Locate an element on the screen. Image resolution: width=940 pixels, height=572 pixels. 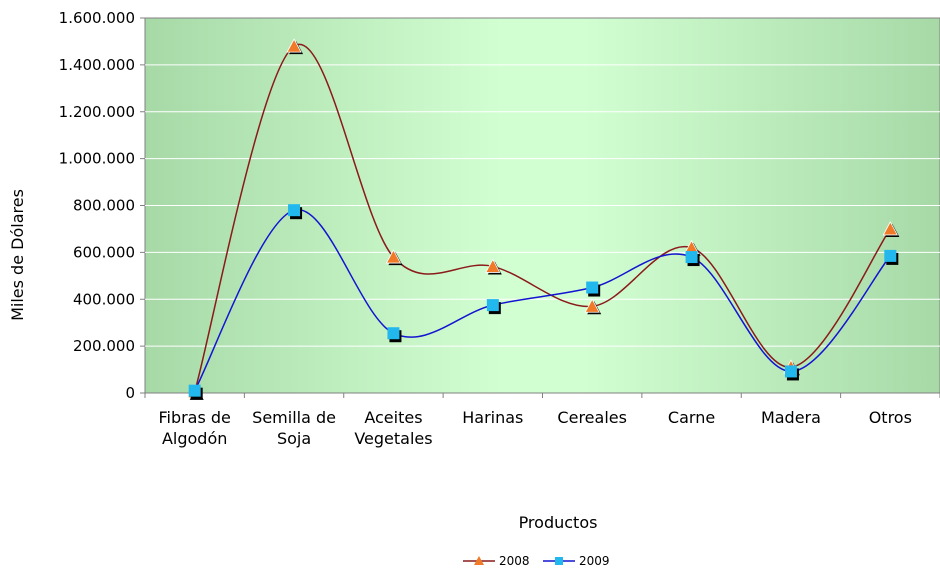
legend-item-2009: 2009 is located at coordinates (576, 561).